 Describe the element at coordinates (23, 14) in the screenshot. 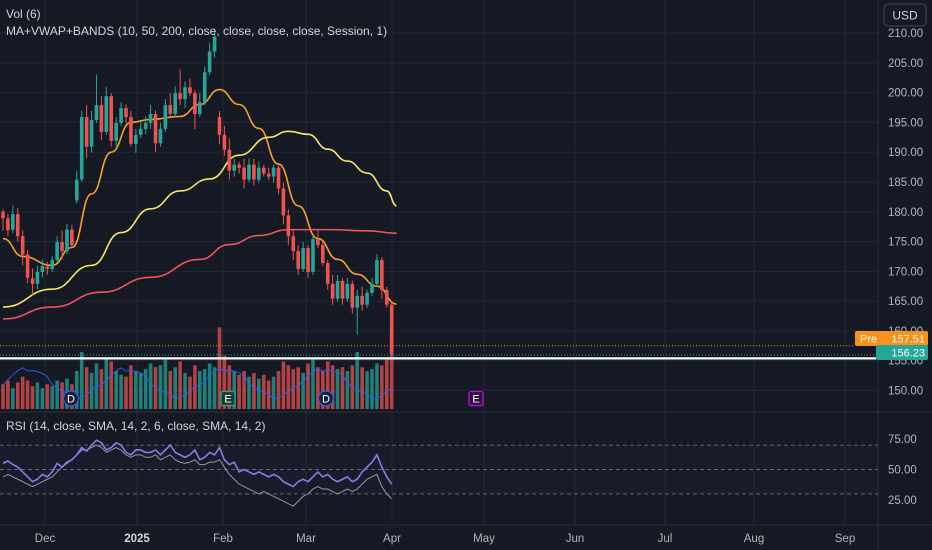

I see `vol-label: Vol (6)` at that location.